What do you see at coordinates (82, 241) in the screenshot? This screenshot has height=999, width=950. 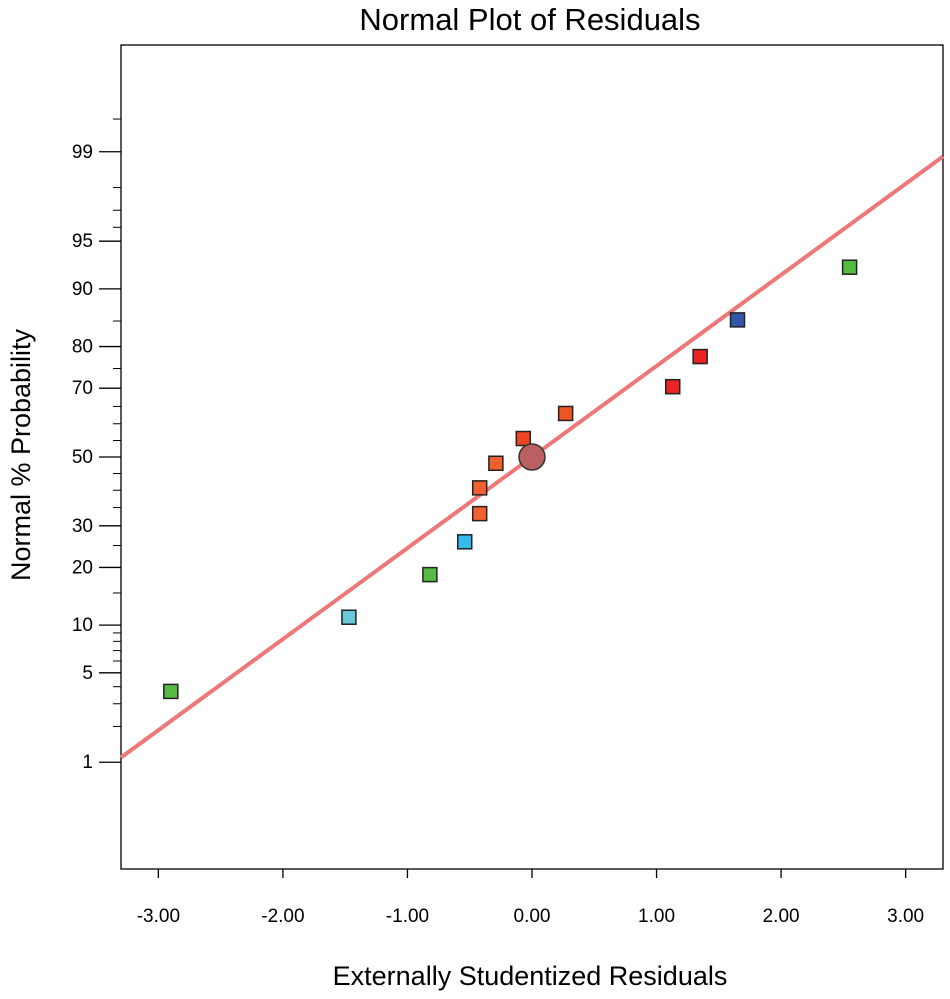 I see `y-tick-label: 95` at bounding box center [82, 241].